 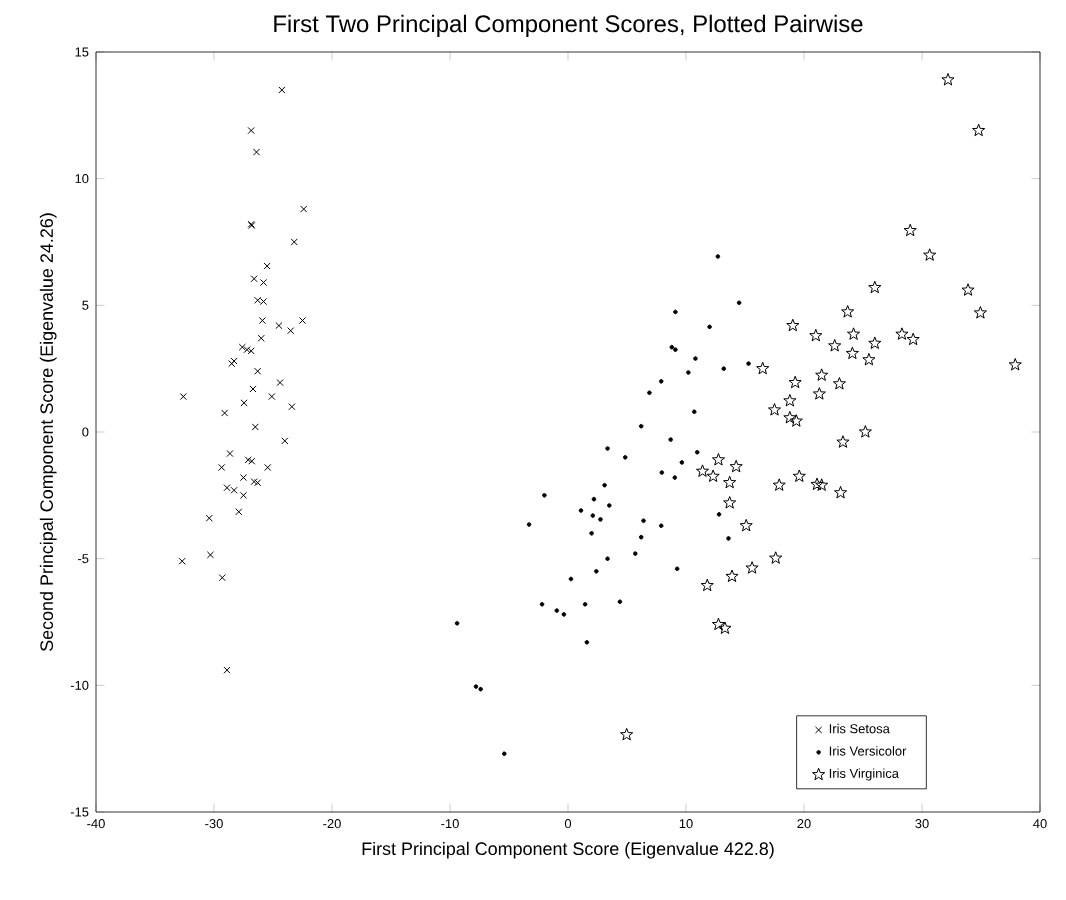 What do you see at coordinates (48, 432) in the screenshot?
I see `y-axis-title: Second Principal Component Score (Eigenvalue 24.26)` at bounding box center [48, 432].